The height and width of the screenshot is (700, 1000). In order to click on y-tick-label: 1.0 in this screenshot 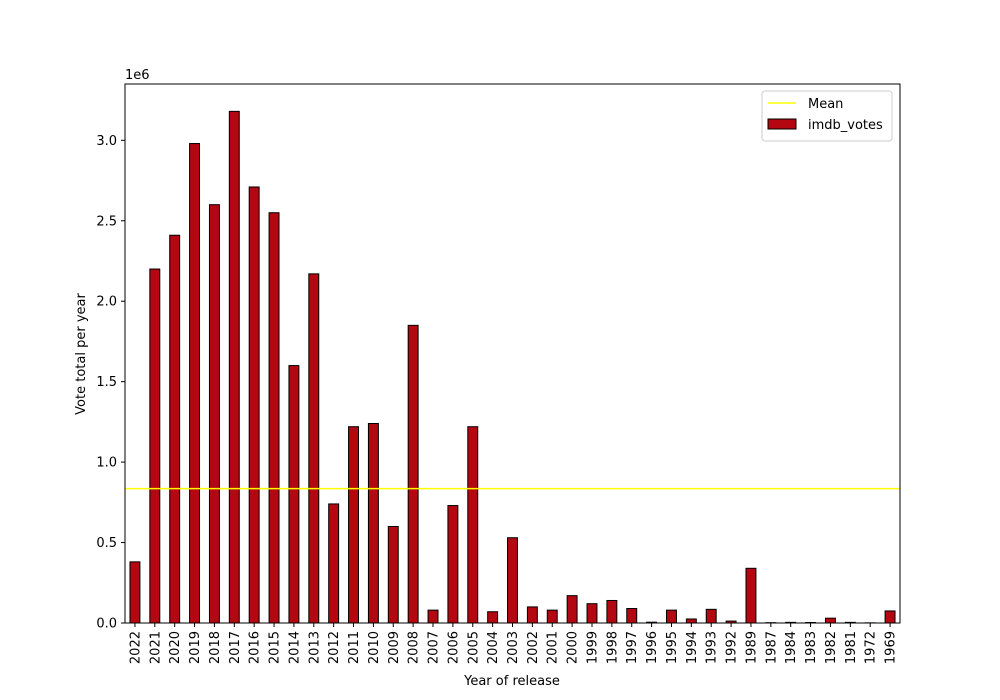, I will do `click(106, 463)`.